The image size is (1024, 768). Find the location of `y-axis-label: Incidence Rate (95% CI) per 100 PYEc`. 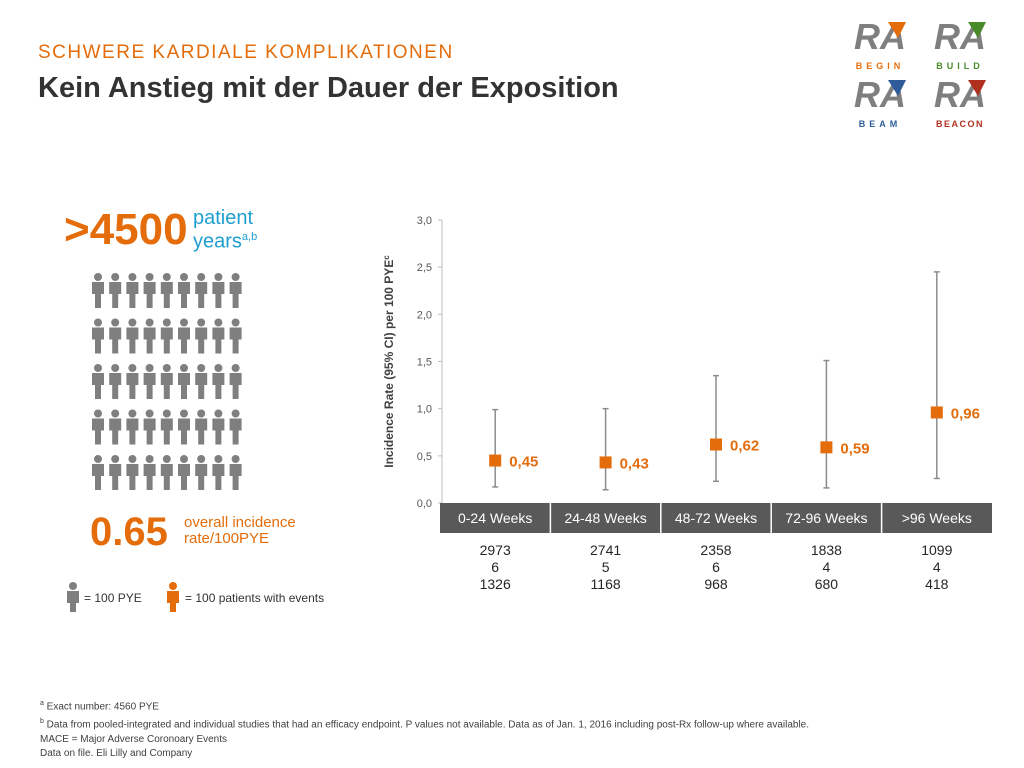

y-axis-label: Incidence Rate (95% CI) per 100 PYEc is located at coordinates (389, 361).